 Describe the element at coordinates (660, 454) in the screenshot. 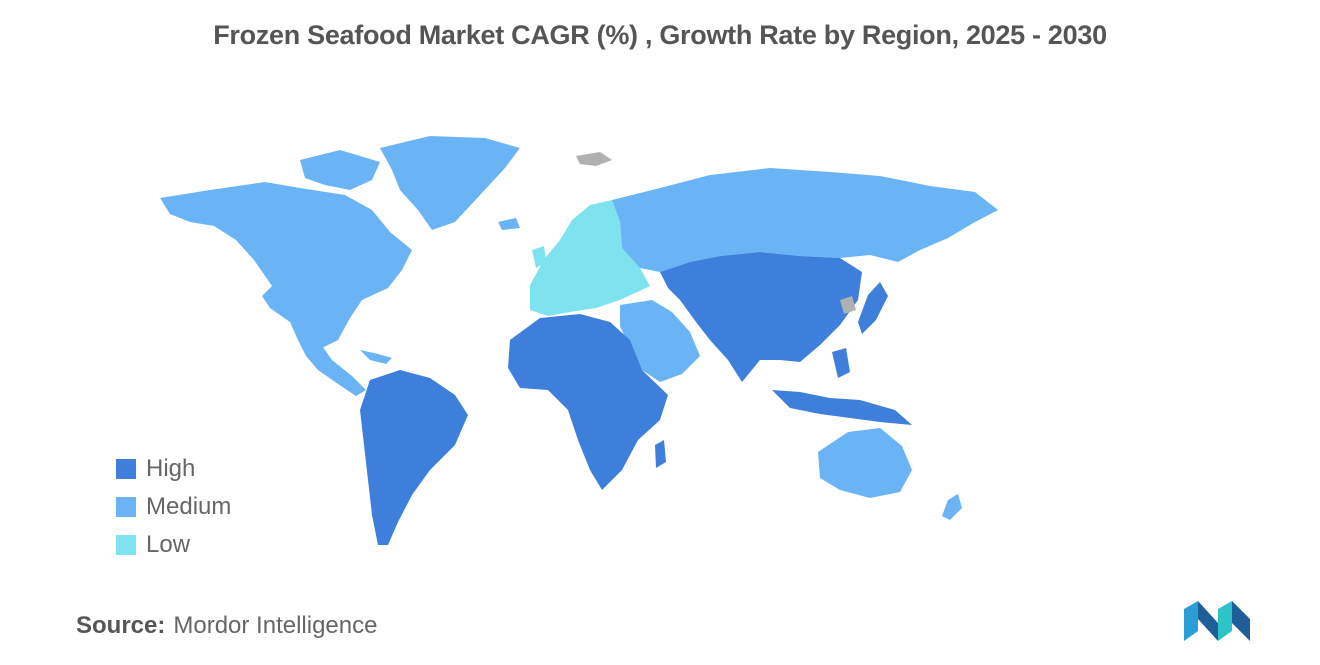

I see `region-madagascar` at that location.